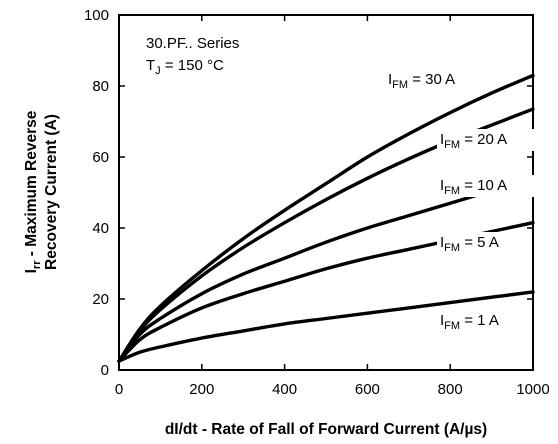  I want to click on y-tick-label-2: 40, so click(100, 228).